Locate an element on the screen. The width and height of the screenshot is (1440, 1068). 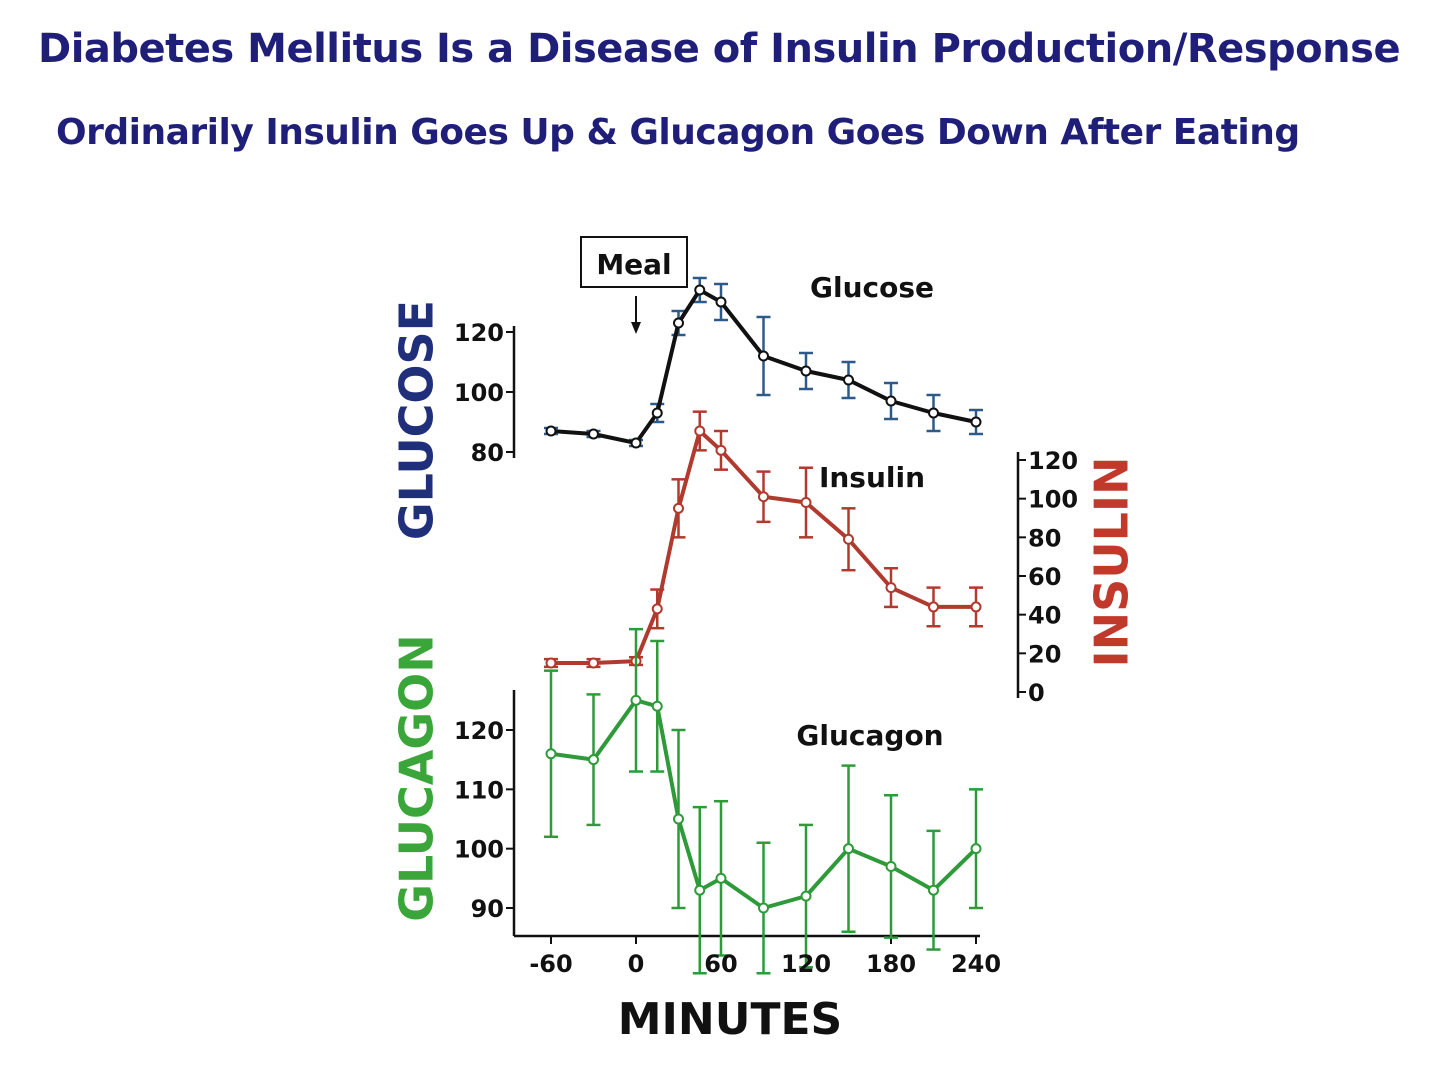
insulin-y-tick-label: 20 is located at coordinates (1044, 654).